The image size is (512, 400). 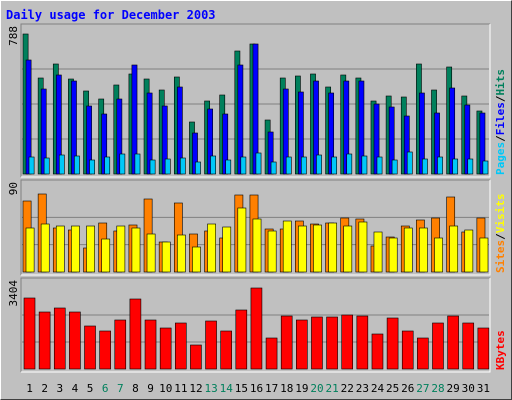 I want to click on legend-hits: Hits, so click(x=500, y=82).